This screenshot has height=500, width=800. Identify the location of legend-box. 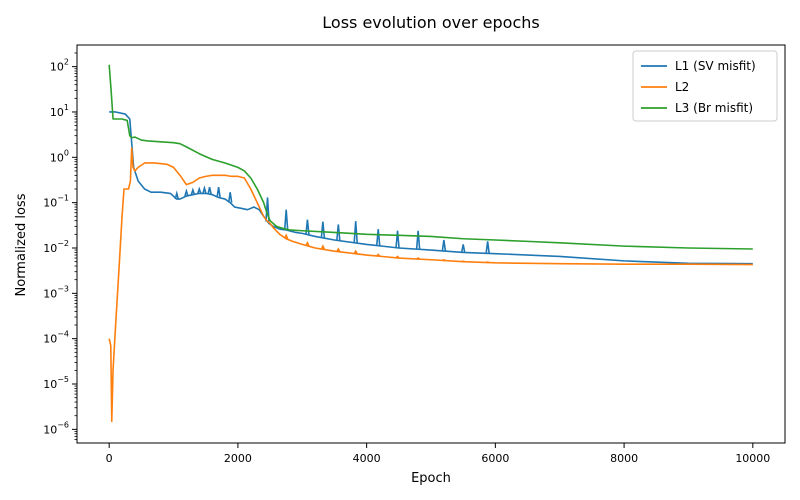
(705, 86).